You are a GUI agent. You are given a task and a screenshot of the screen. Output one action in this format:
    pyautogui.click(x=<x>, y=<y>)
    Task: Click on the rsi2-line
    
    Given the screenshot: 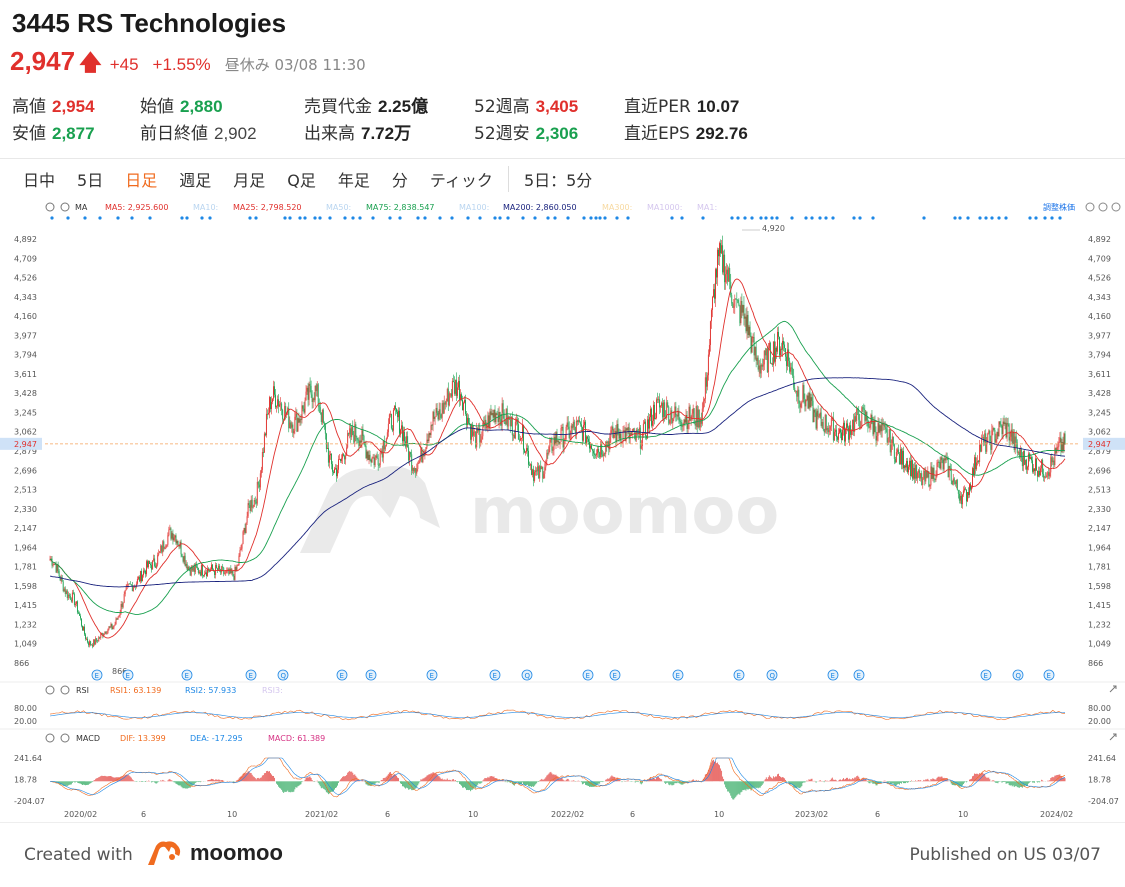 What is the action you would take?
    pyautogui.click(x=557, y=715)
    